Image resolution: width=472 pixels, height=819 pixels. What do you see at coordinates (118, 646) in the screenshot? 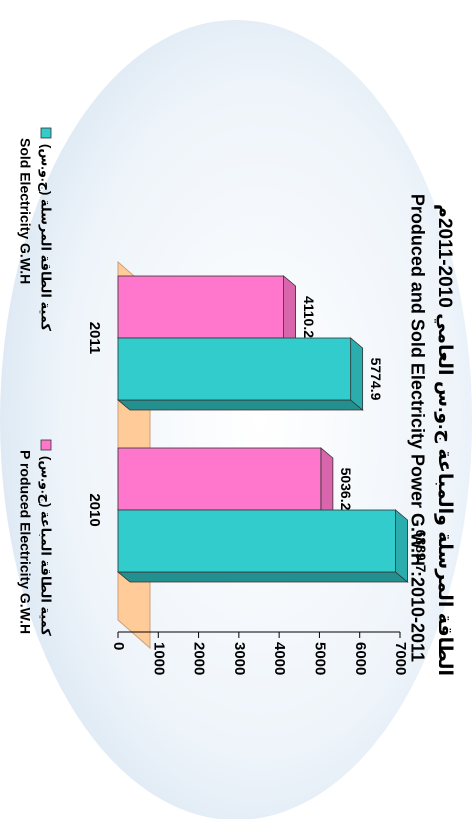
I see `y-tick-label: 0` at bounding box center [118, 646].